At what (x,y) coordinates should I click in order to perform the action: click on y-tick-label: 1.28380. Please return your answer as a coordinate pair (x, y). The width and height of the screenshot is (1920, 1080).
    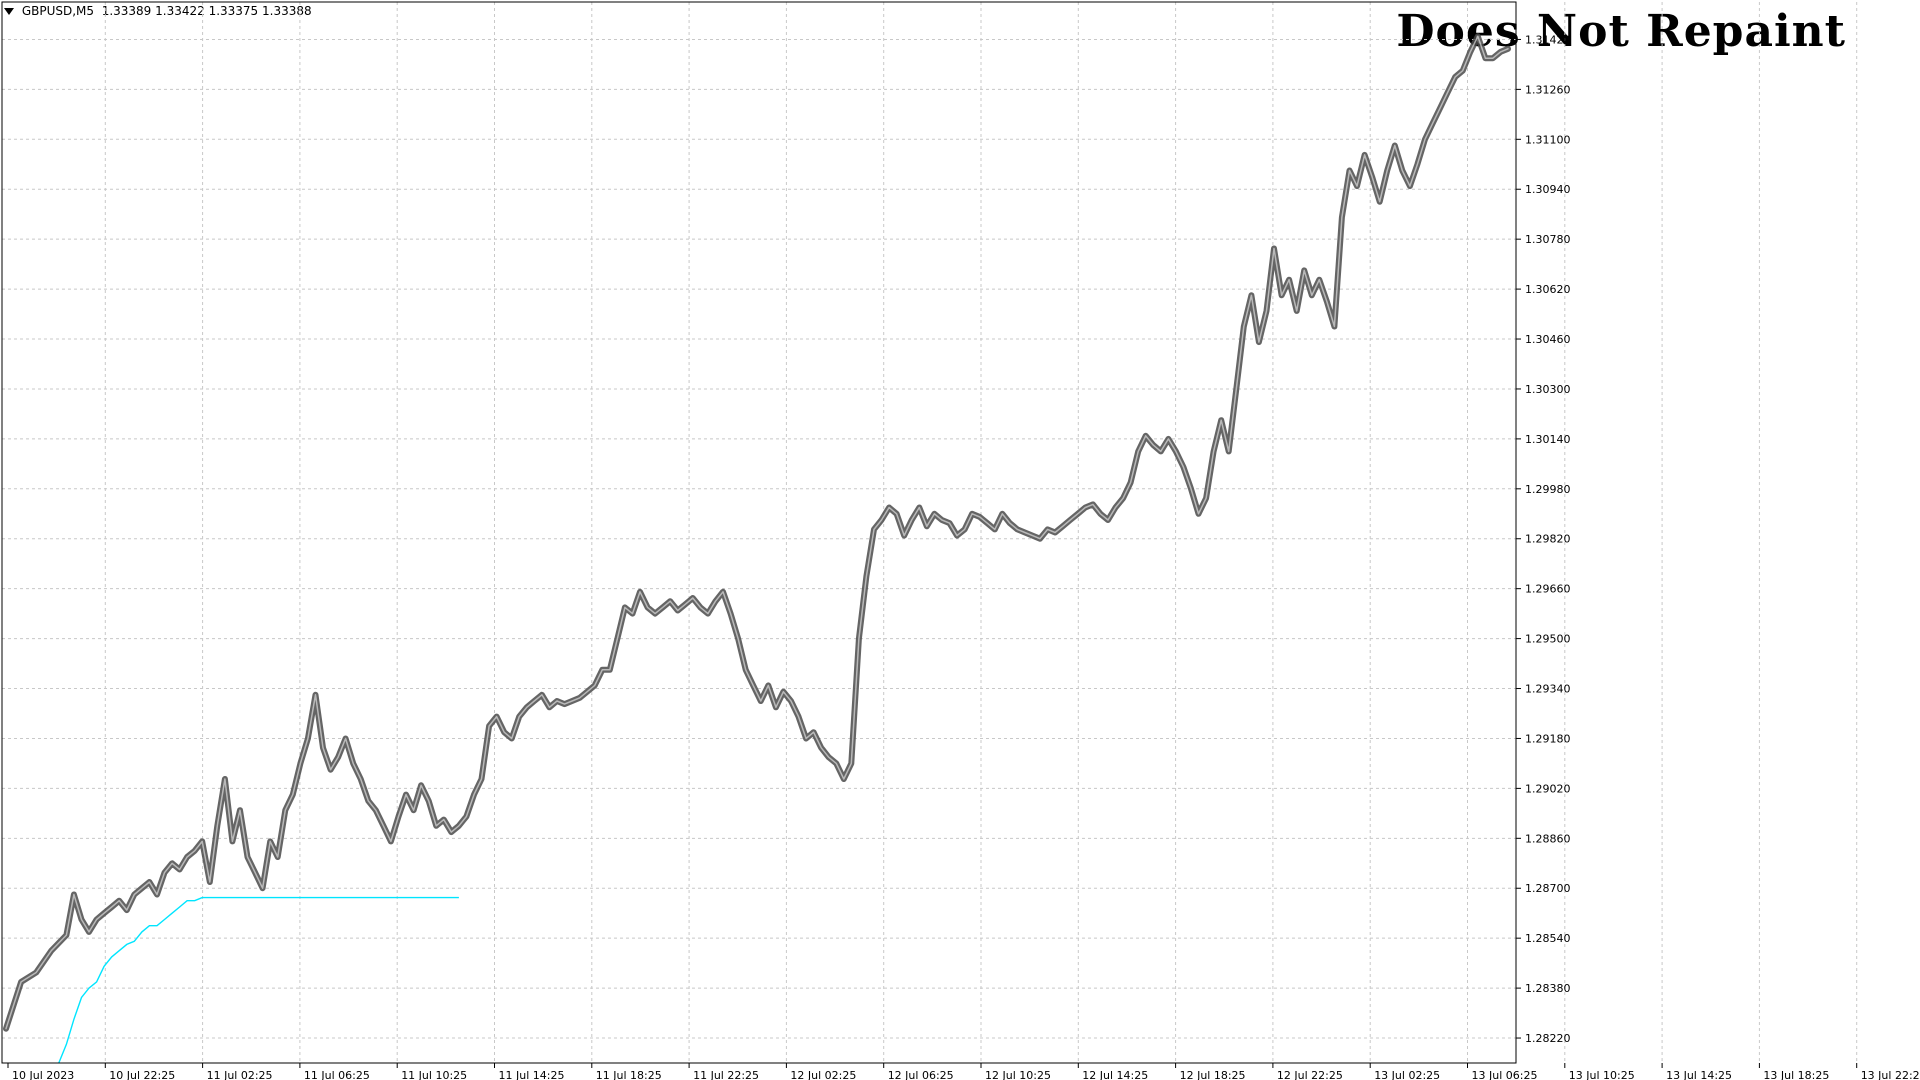
    Looking at the image, I should click on (1548, 988).